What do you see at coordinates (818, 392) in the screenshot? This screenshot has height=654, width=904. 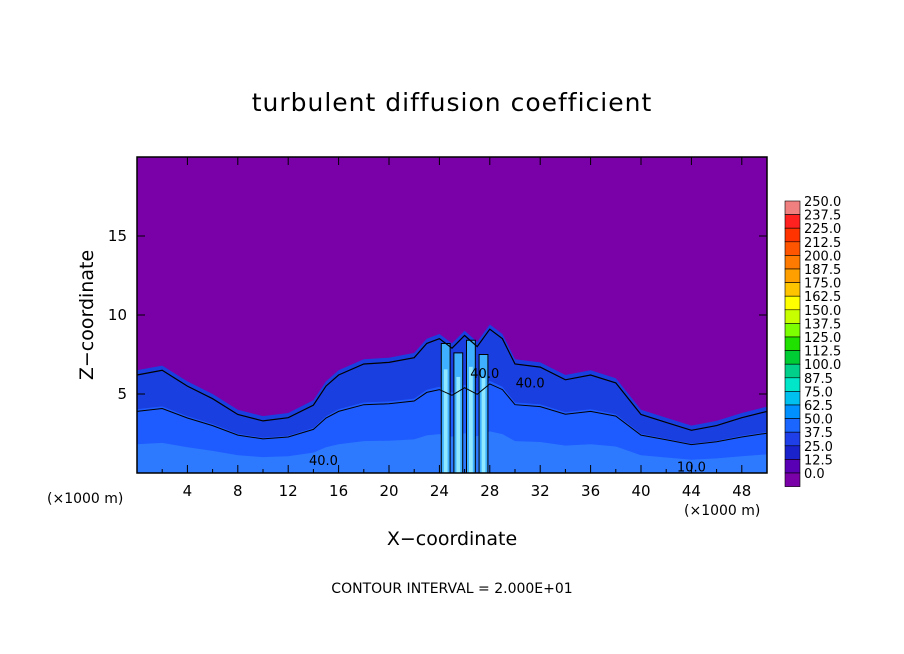 I see `colorbar-label: 75.0` at bounding box center [818, 392].